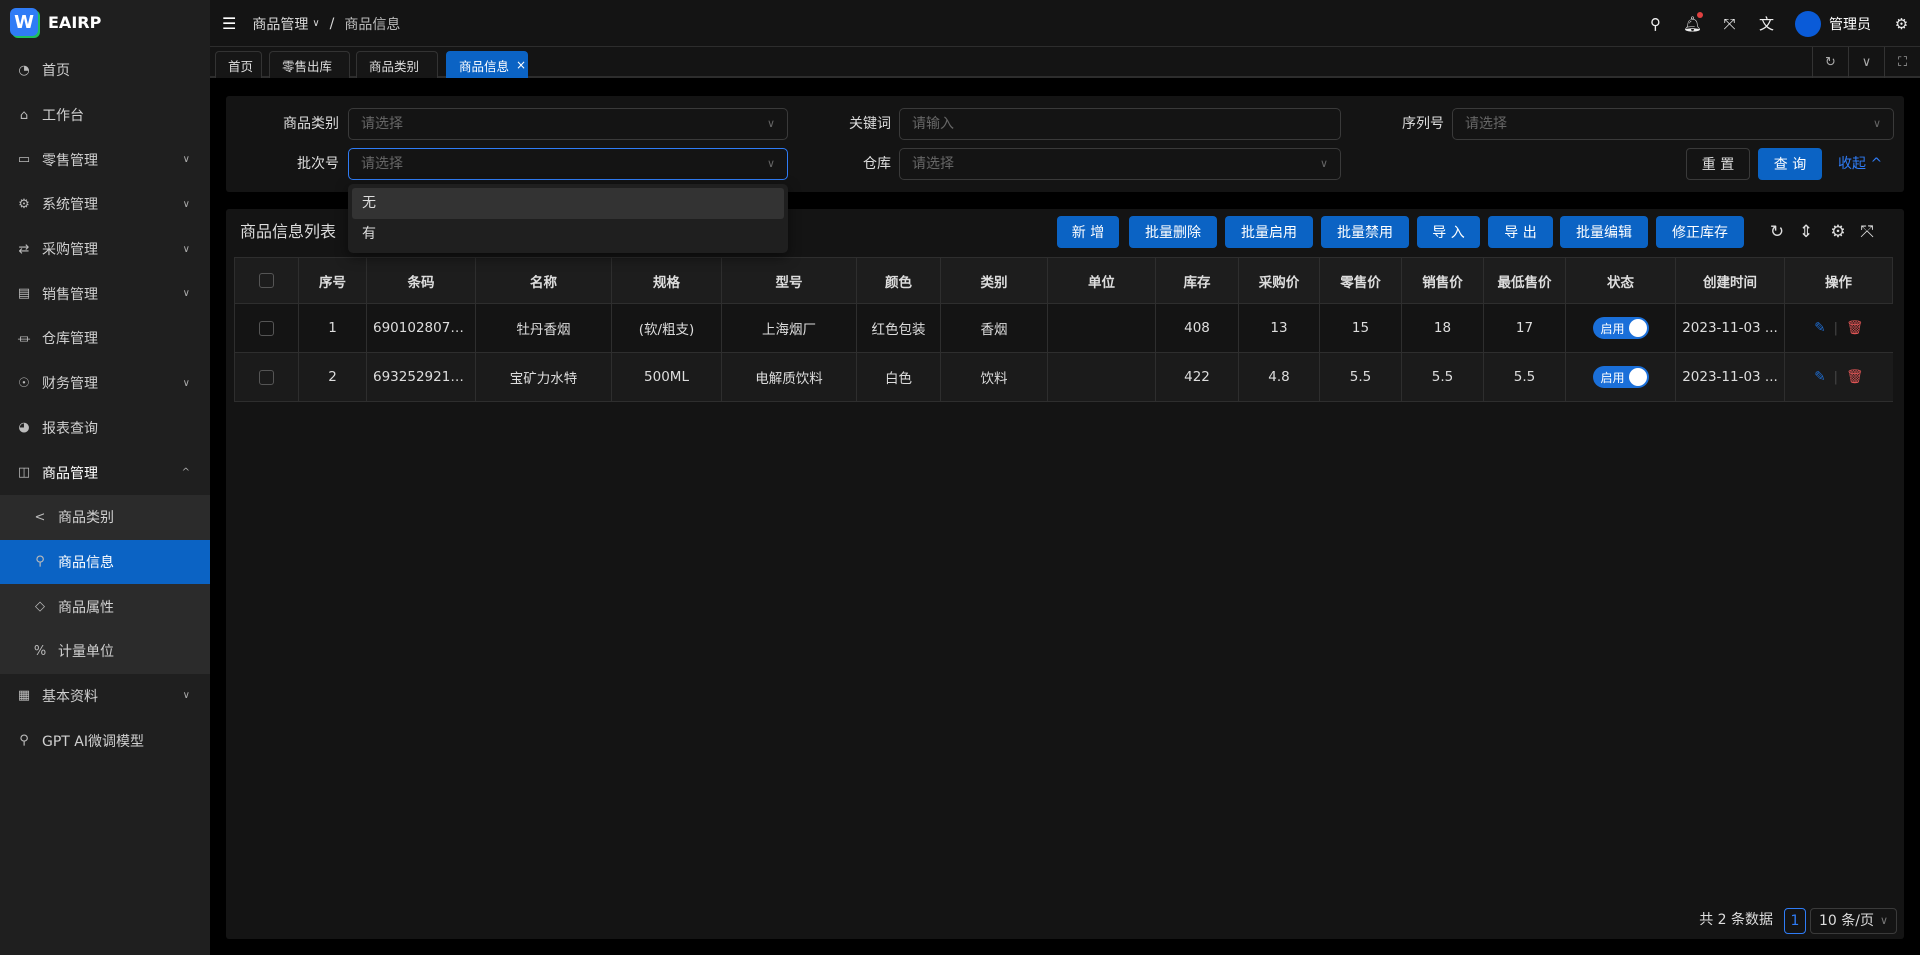 This screenshot has width=1920, height=955. I want to click on translate-icon: 文, so click(1766, 24).